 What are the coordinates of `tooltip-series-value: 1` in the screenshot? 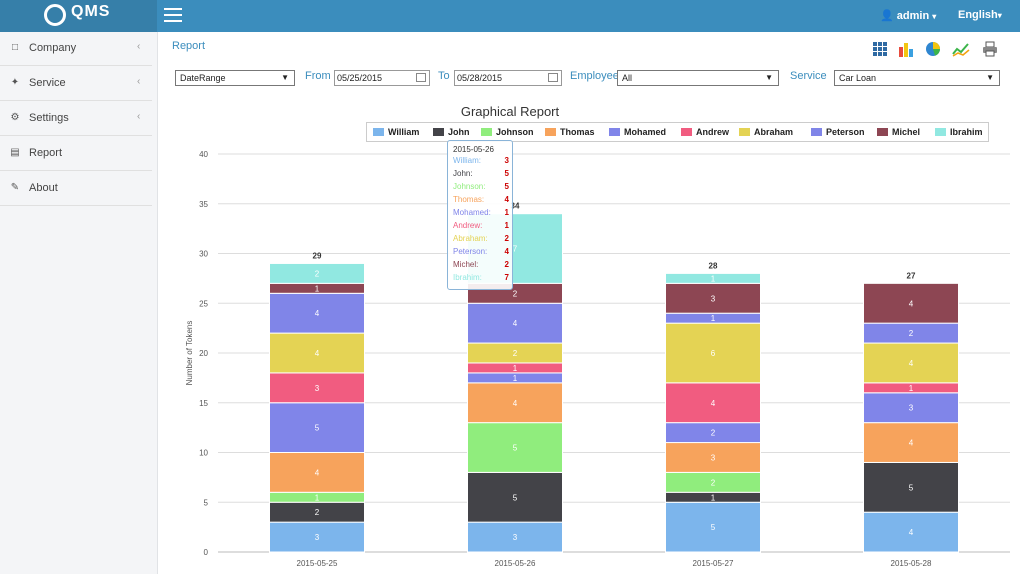 It's located at (506, 212).